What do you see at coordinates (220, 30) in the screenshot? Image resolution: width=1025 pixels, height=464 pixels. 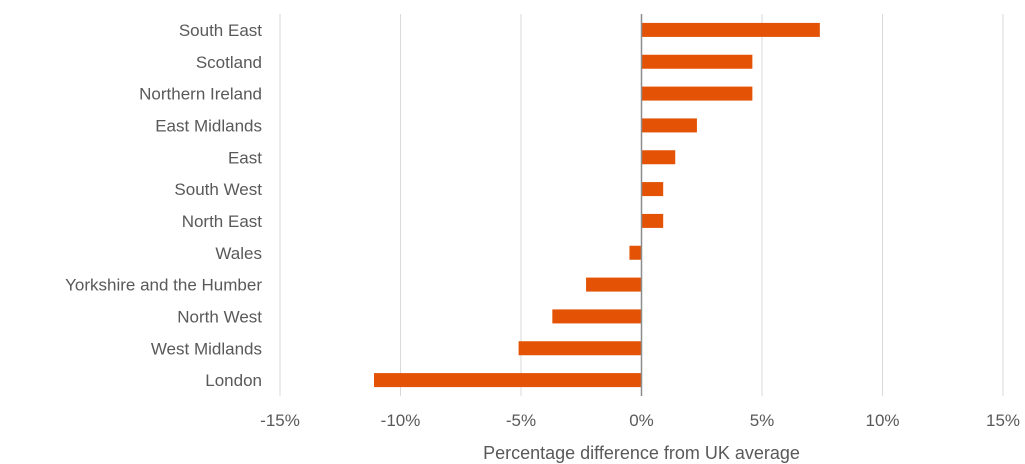 I see `category-label: South East` at bounding box center [220, 30].